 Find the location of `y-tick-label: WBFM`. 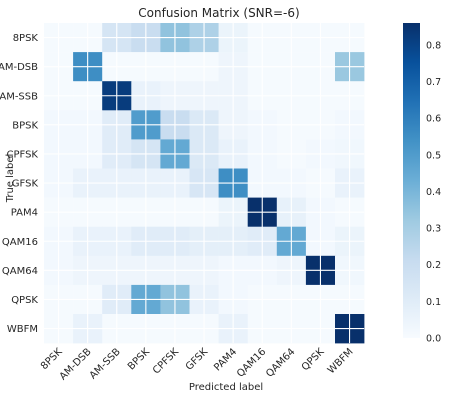

y-tick-label: WBFM is located at coordinates (22, 329).